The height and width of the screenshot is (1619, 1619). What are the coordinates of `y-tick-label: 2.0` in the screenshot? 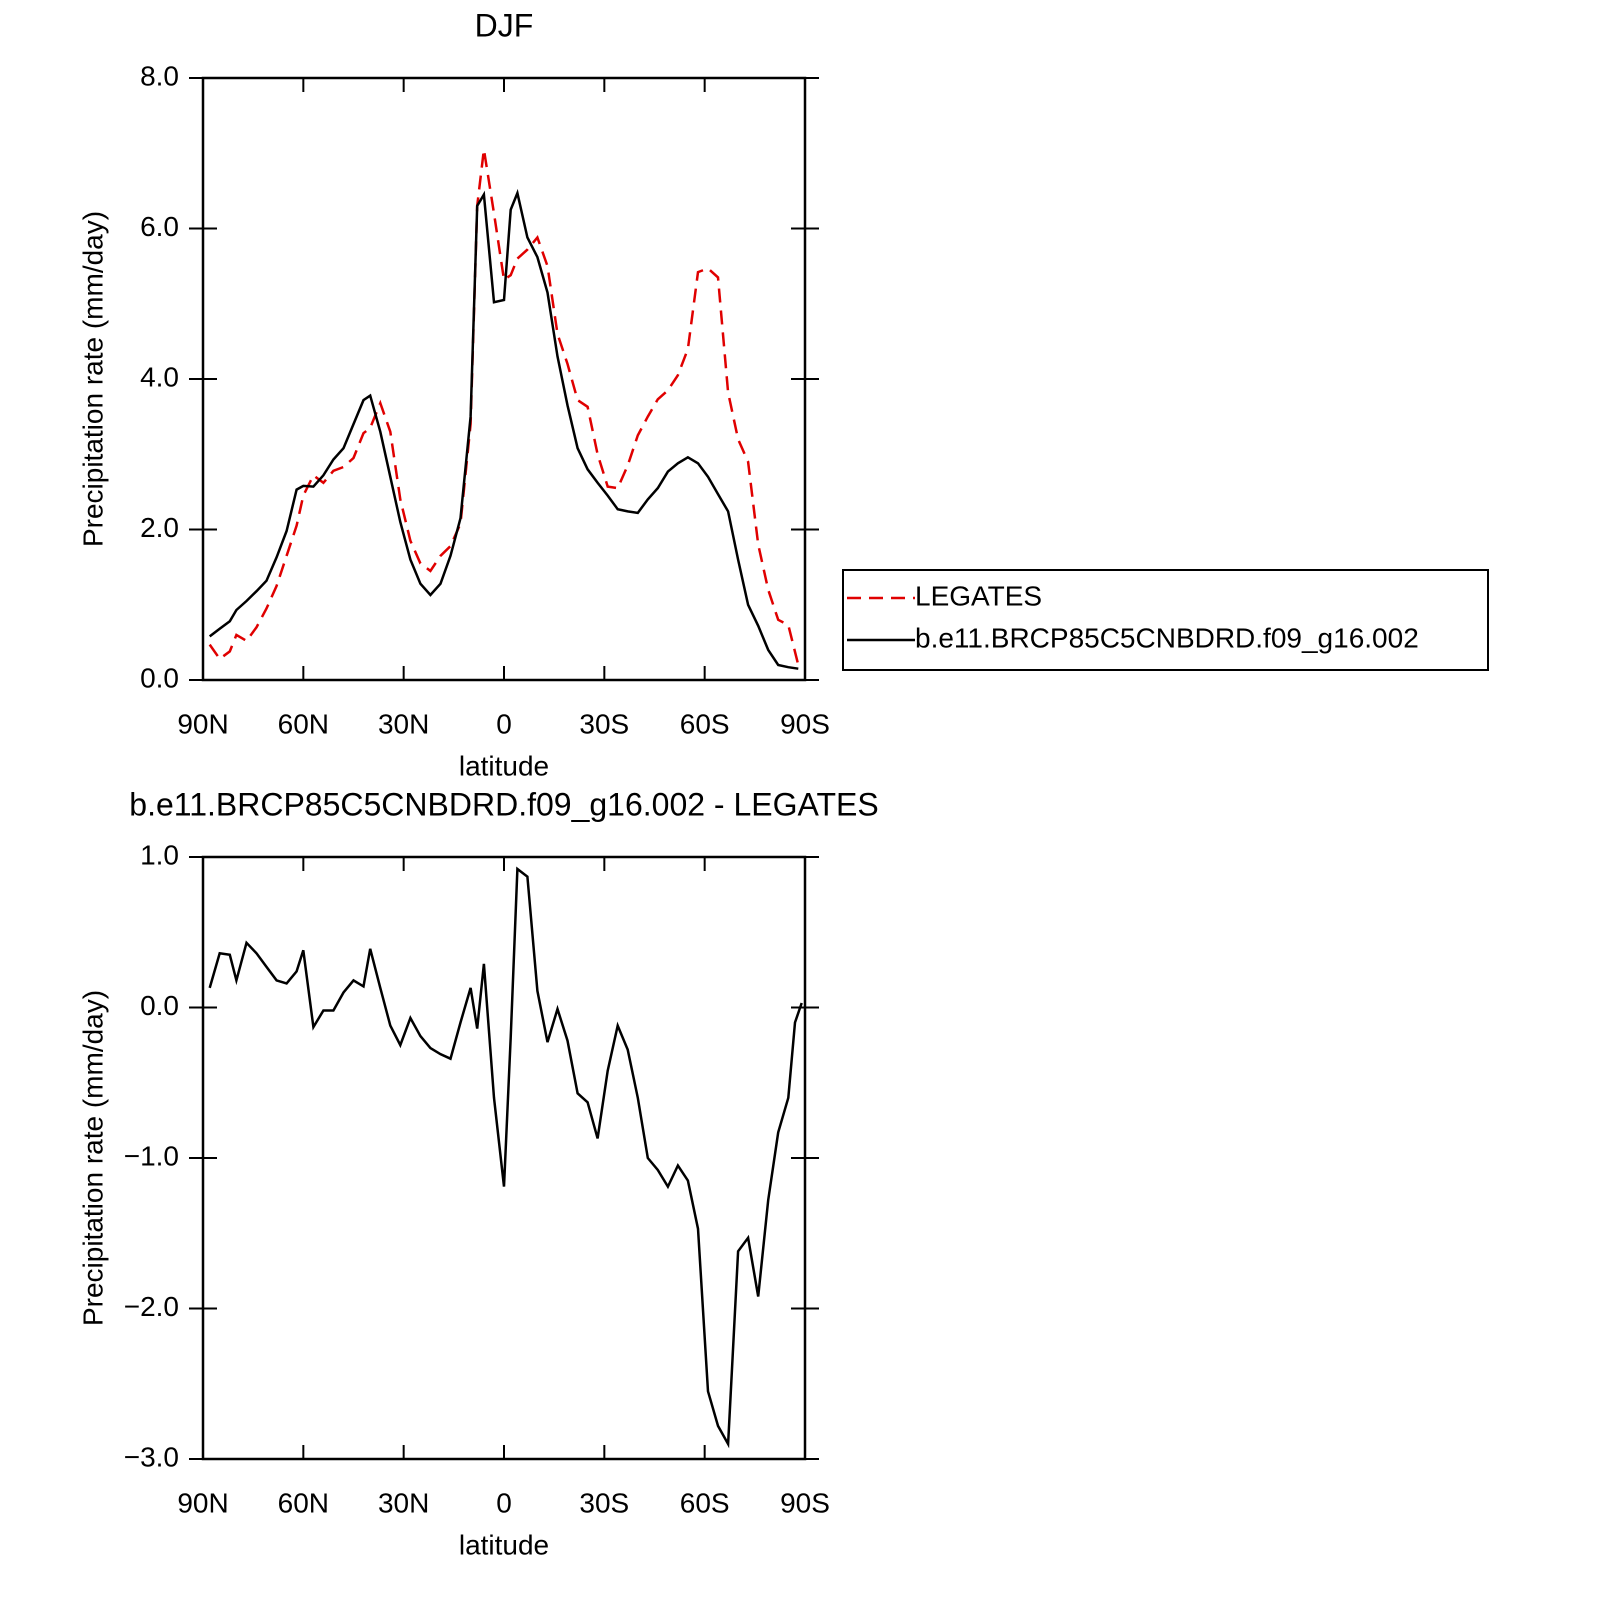 It's located at (159, 527).